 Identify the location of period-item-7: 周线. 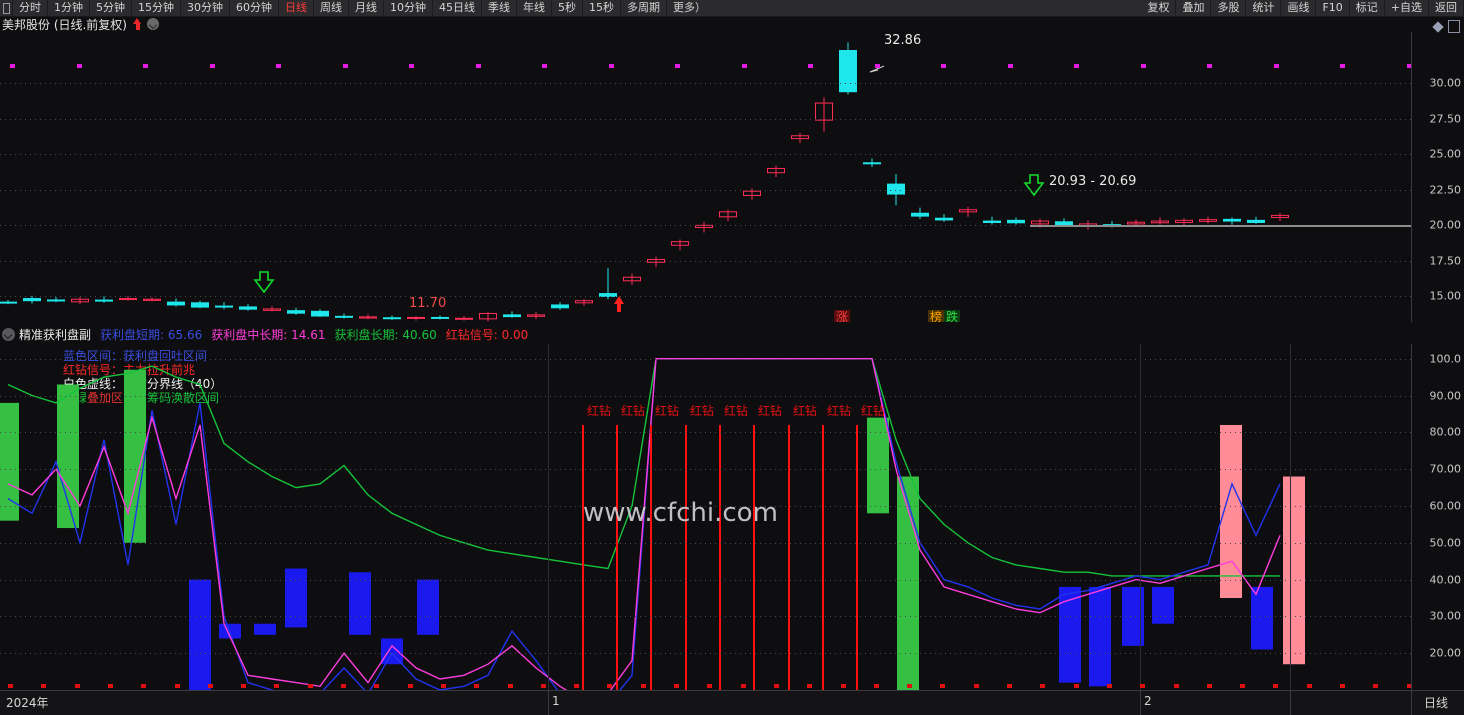
(331, 8).